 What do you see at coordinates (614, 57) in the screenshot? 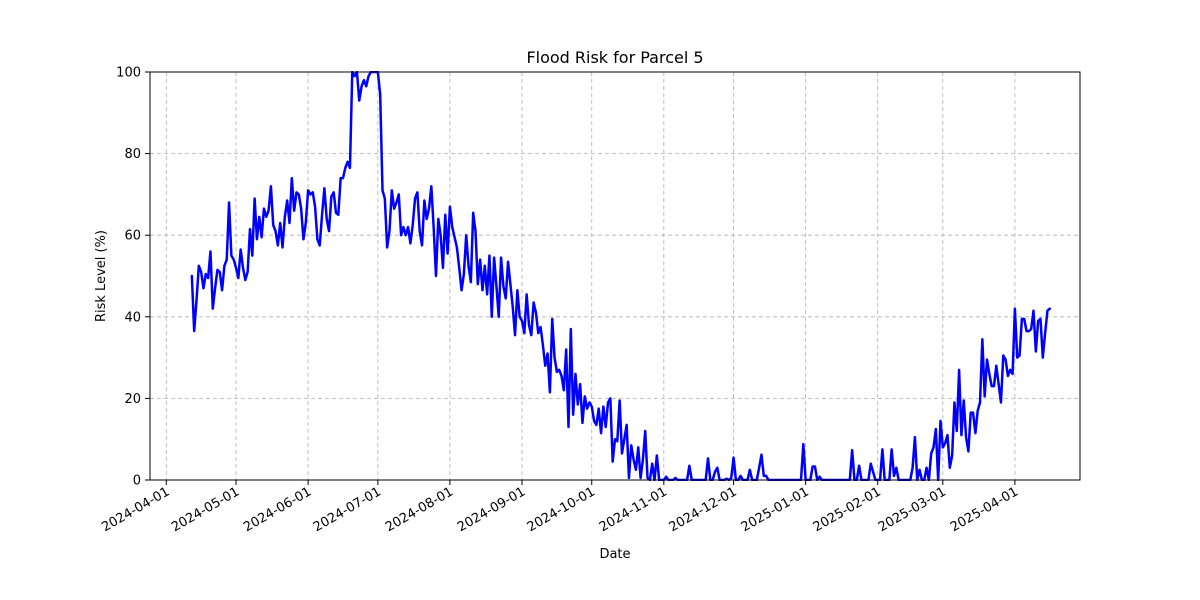
I see `chart-title: Flood Risk for Parcel 5` at bounding box center [614, 57].